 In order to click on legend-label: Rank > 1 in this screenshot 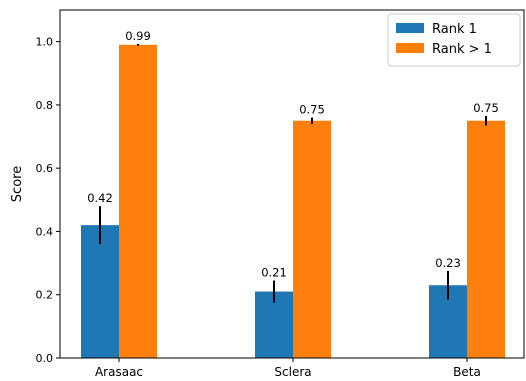, I will do `click(462, 49)`.